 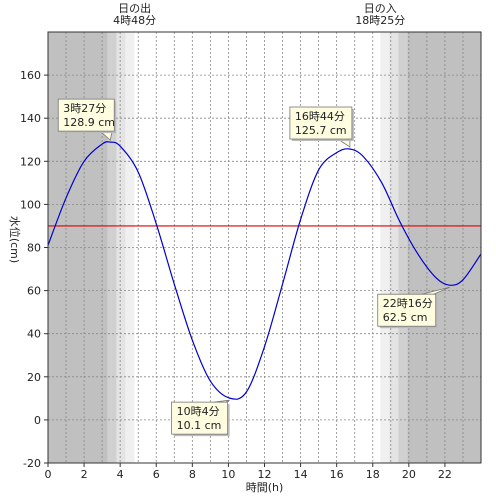 What do you see at coordinates (301, 474) in the screenshot?
I see `x-tick-label: 14` at bounding box center [301, 474].